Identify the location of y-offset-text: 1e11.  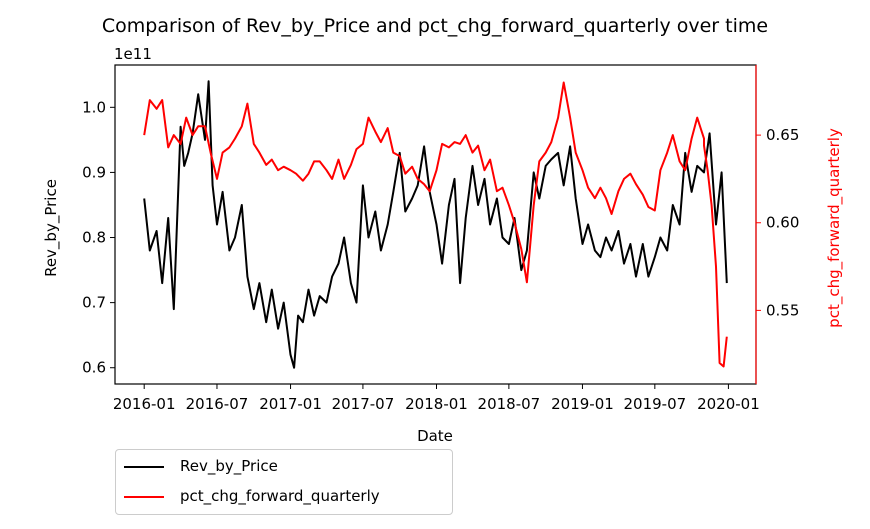
(133, 54).